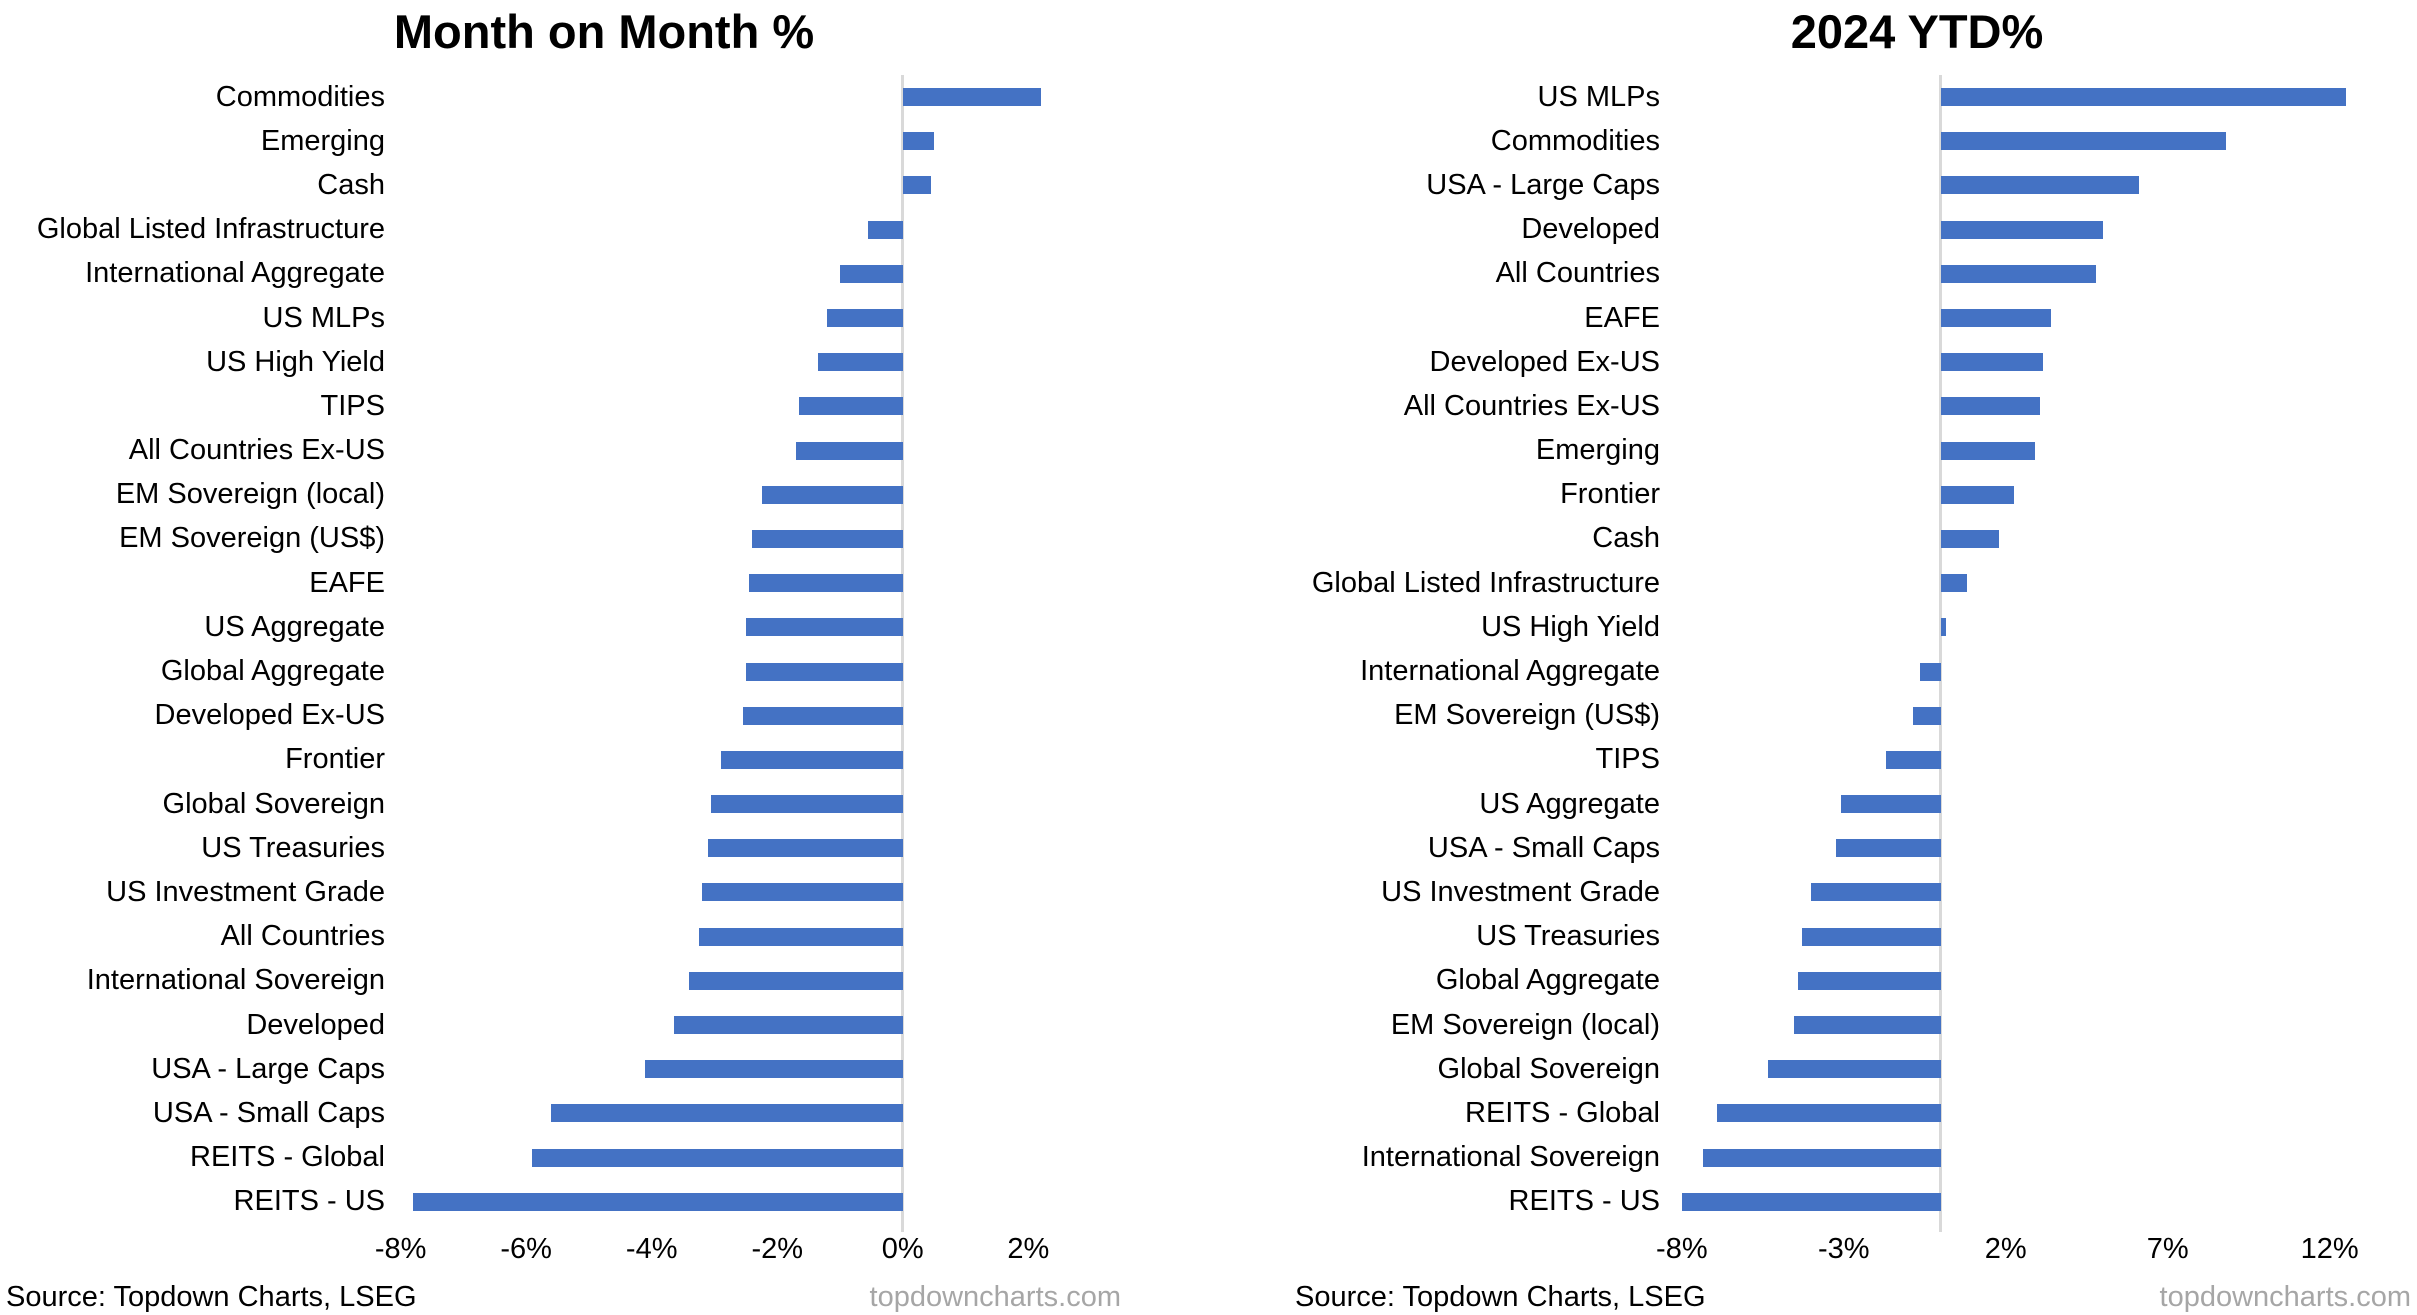 The width and height of the screenshot is (2417, 1315). What do you see at coordinates (315, 1024) in the screenshot?
I see `category-label: Developed` at bounding box center [315, 1024].